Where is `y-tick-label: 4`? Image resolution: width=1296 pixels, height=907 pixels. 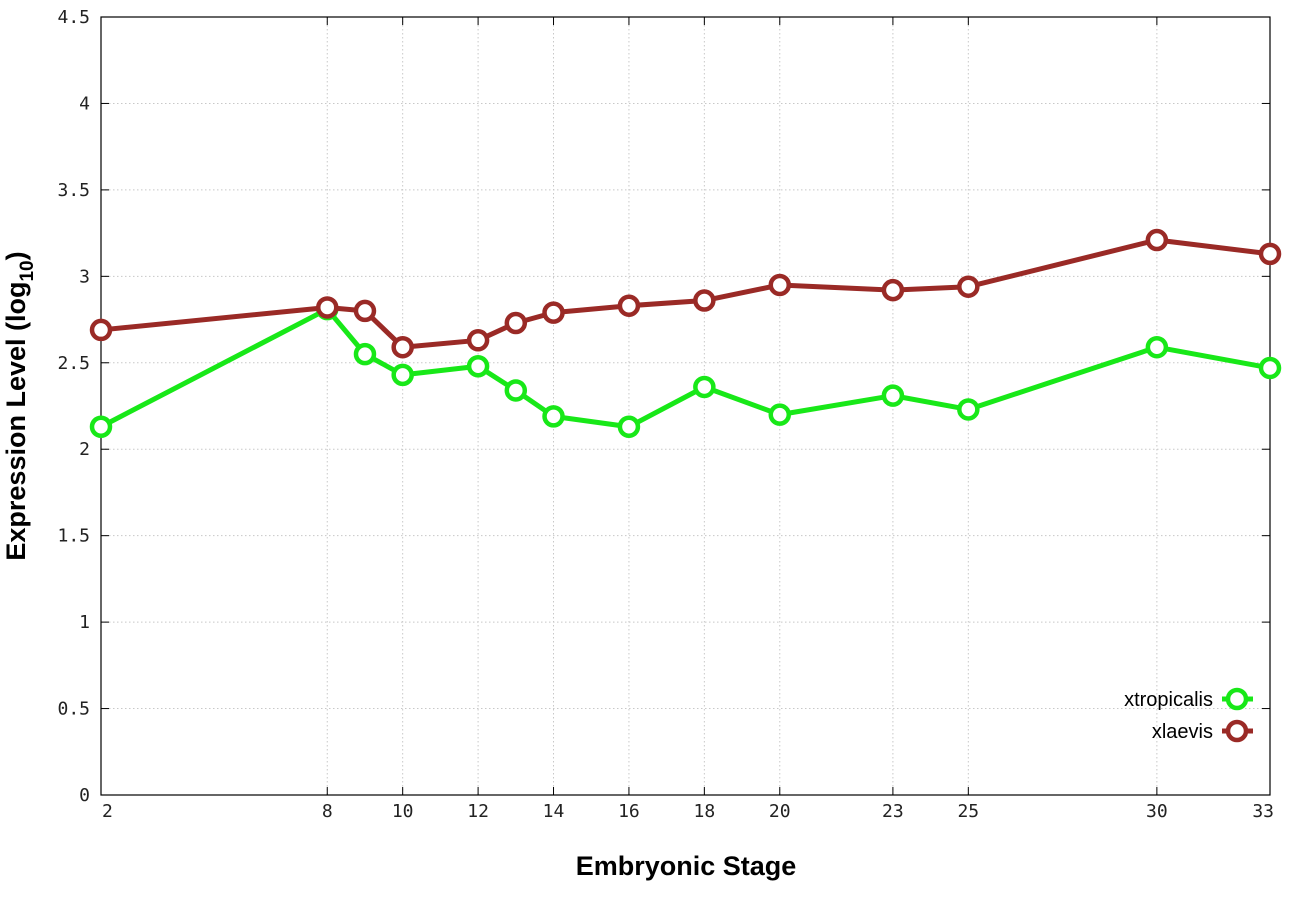 y-tick-label: 4 is located at coordinates (84, 103).